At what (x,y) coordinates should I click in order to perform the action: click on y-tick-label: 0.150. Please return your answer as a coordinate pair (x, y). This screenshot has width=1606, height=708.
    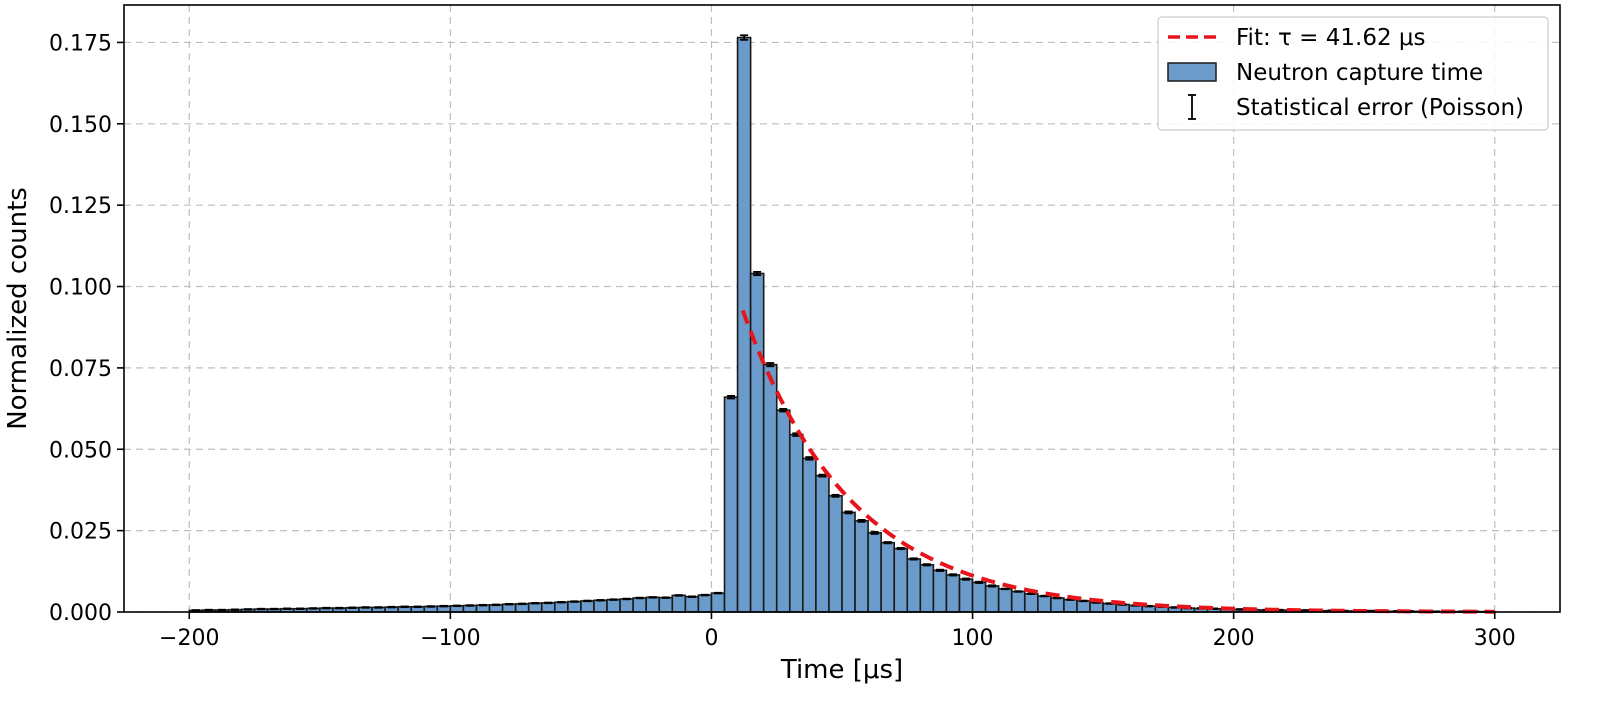
    Looking at the image, I should click on (80, 125).